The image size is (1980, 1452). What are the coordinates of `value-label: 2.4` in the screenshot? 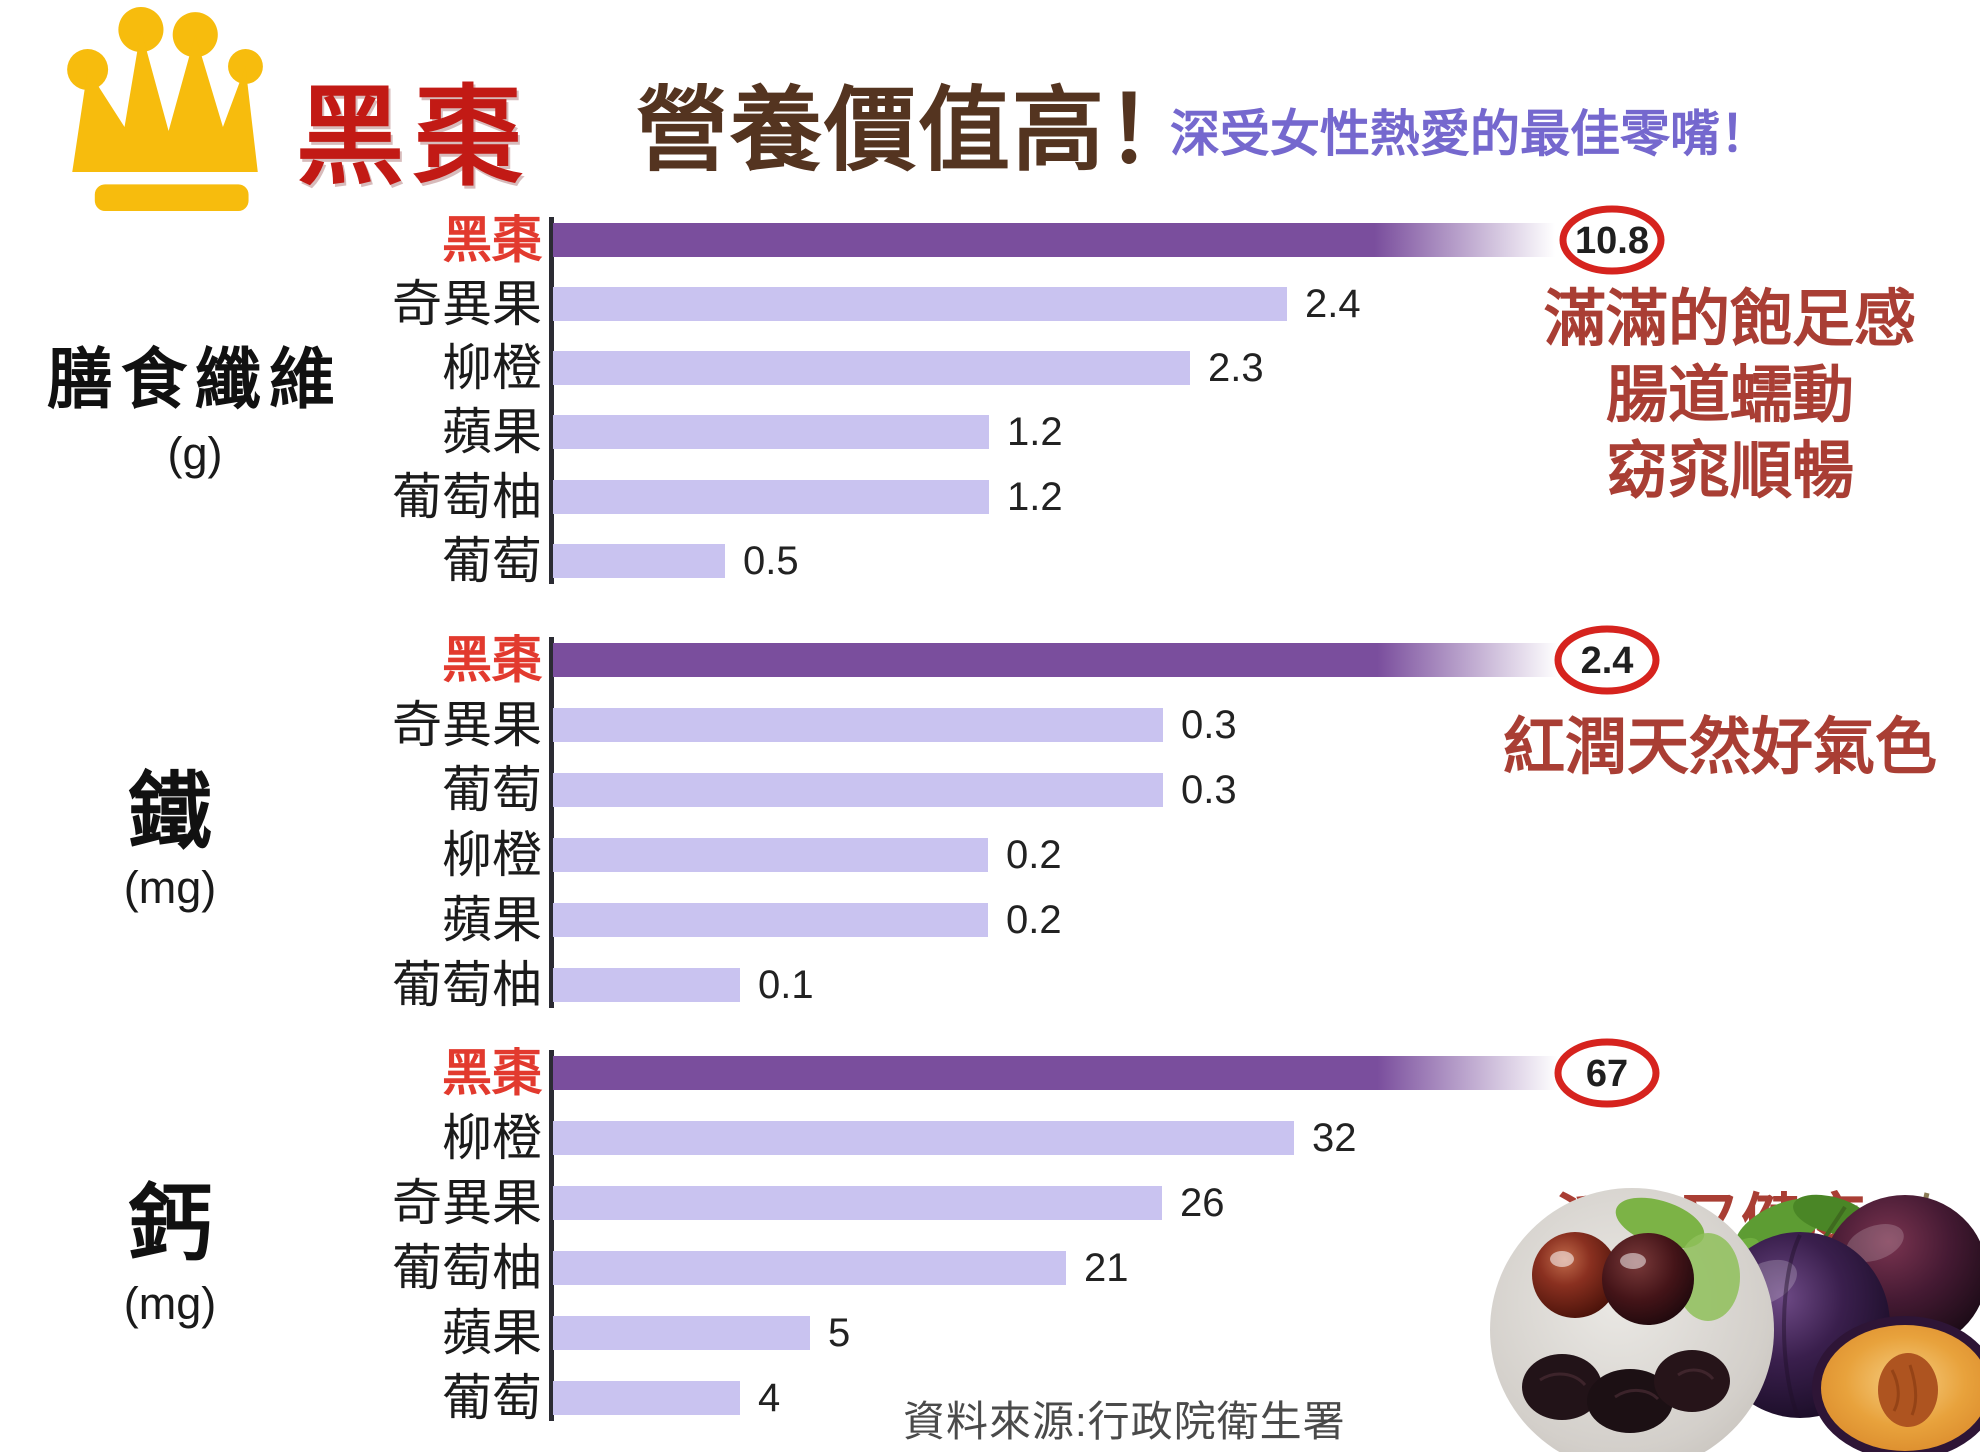 It's located at (1333, 304).